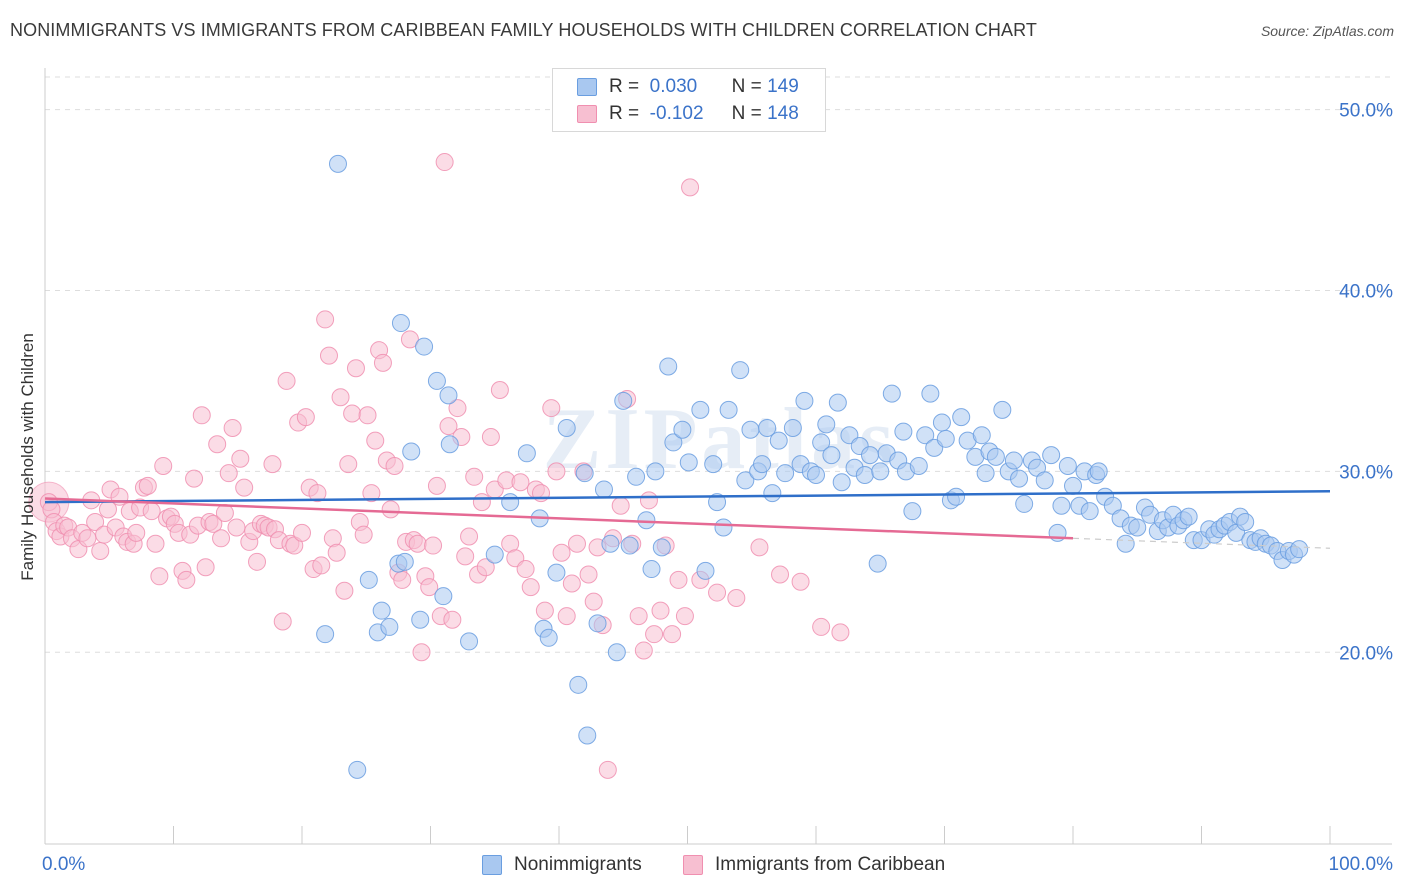 This screenshot has width=1406, height=892. I want to click on legend-row-nonimmigrants: R = 0.030 N = 149, so click(688, 87).